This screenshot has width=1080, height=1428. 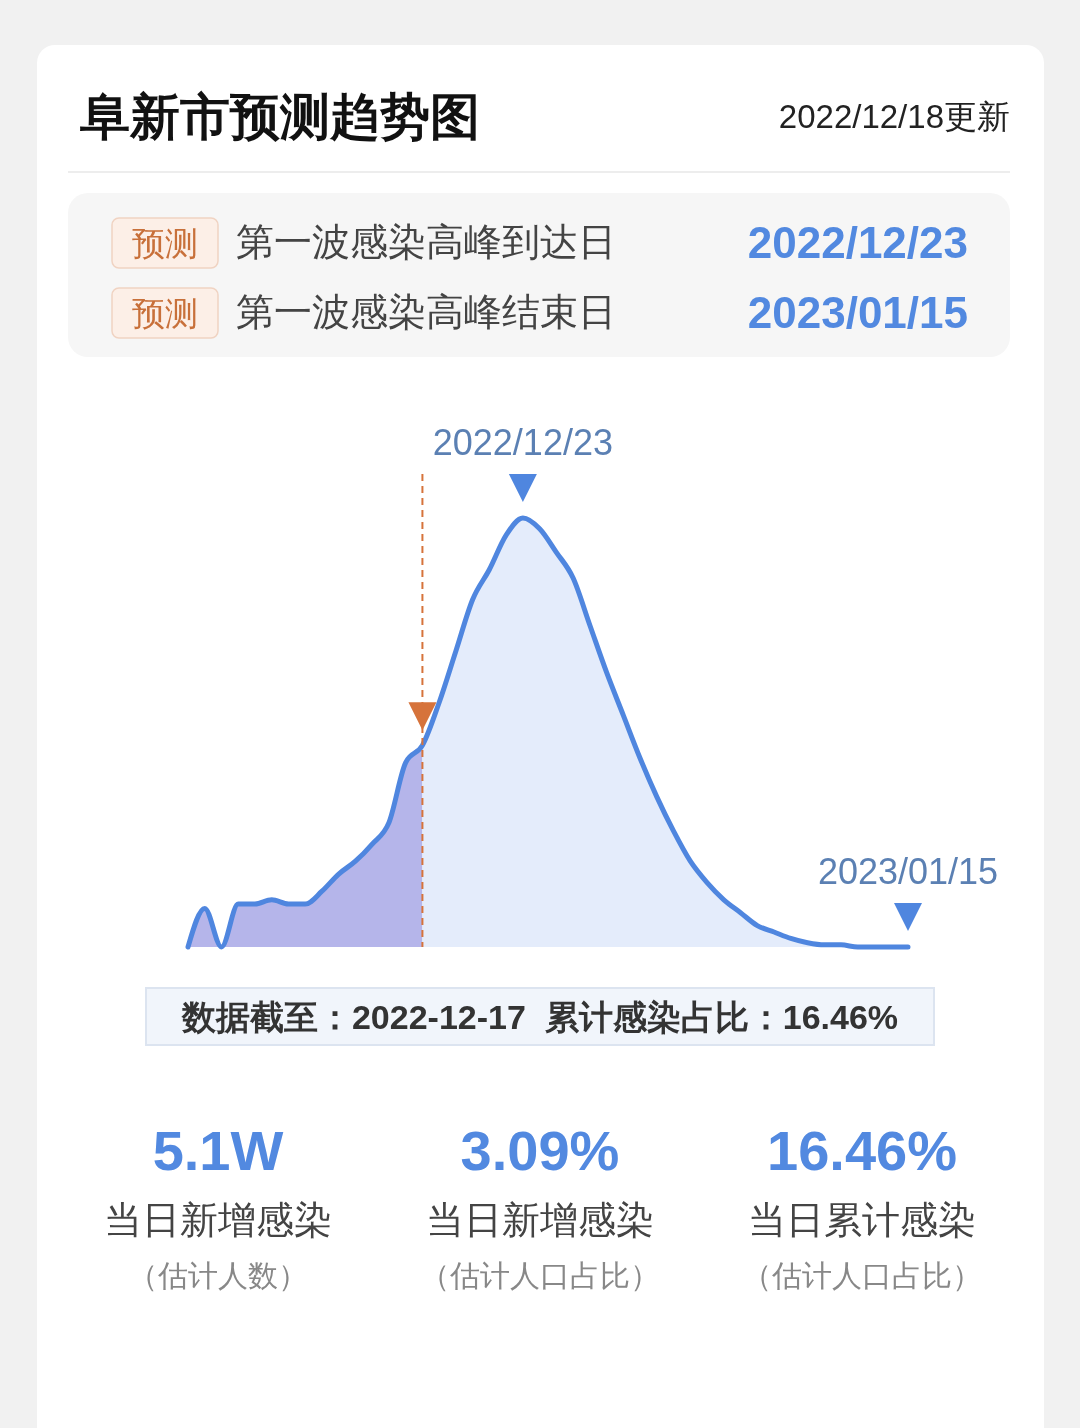 What do you see at coordinates (862, 1220) in the screenshot?
I see `text: 当日累计感染` at bounding box center [862, 1220].